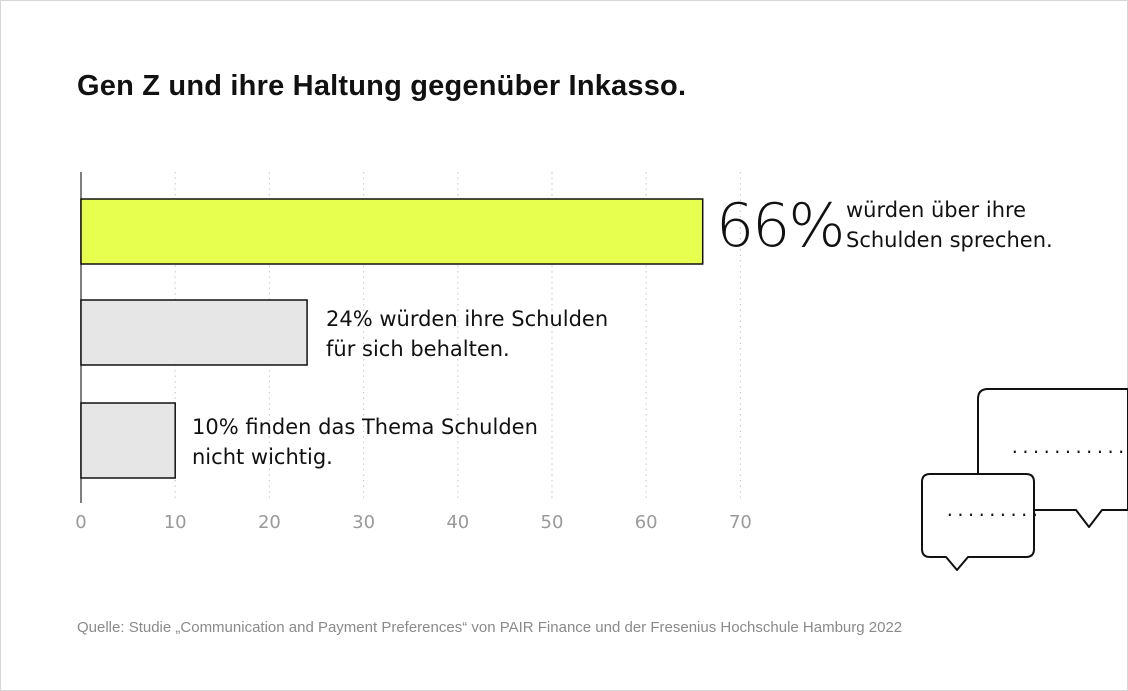 Image resolution: width=1128 pixels, height=691 pixels. What do you see at coordinates (949, 225) in the screenshot?
I see `highlight-description: würden über ihre Schulden sprechen.` at bounding box center [949, 225].